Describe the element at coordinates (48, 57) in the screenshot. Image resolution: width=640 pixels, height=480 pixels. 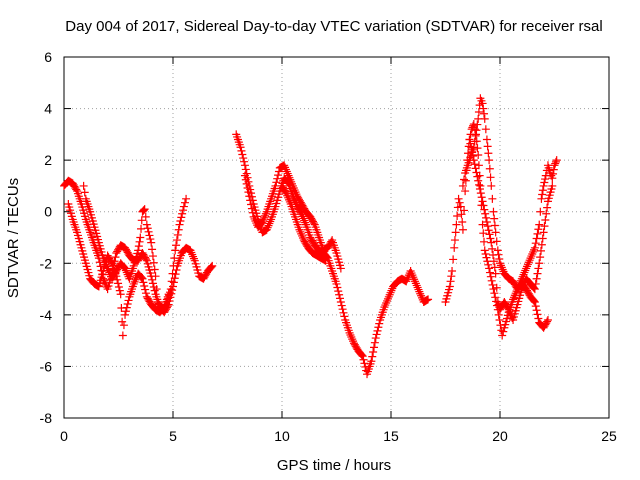
I see `y-tick-label: 6` at that location.